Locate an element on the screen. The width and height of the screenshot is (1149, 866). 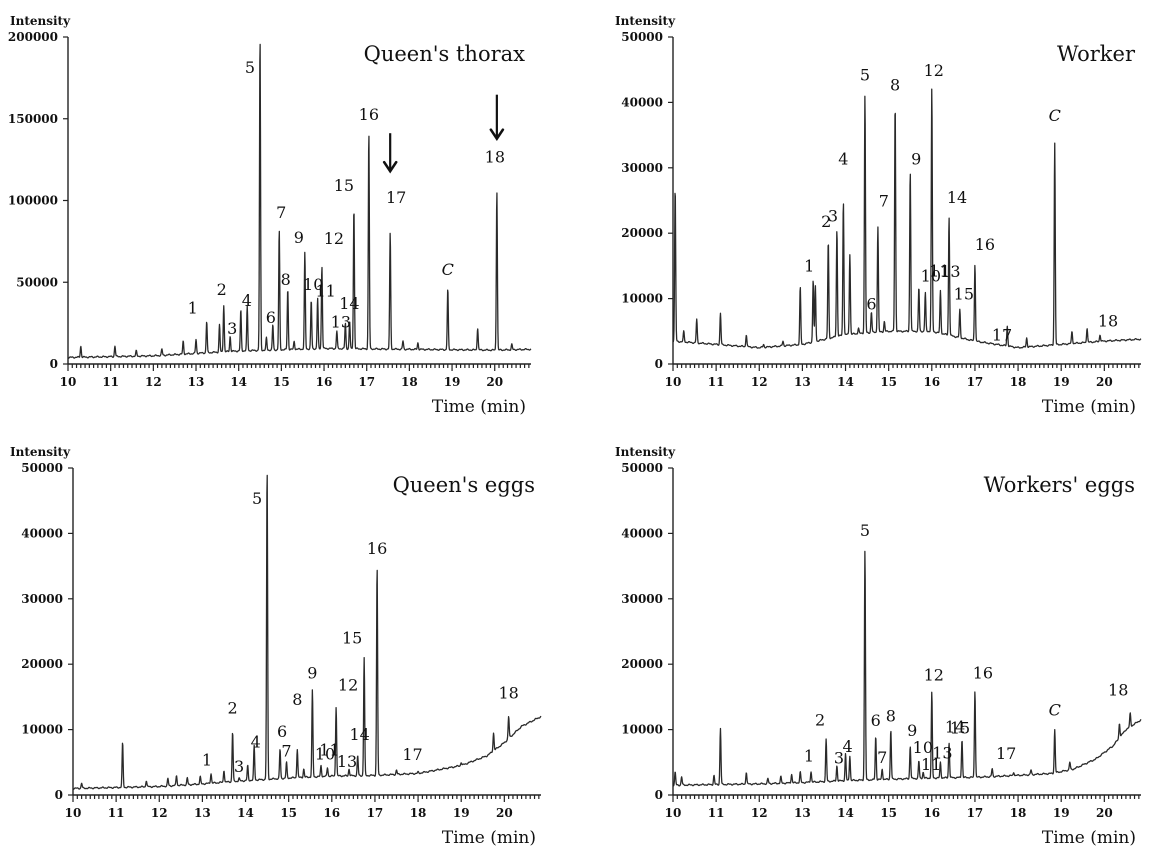
peak-label: 9 is located at coordinates (299, 237).